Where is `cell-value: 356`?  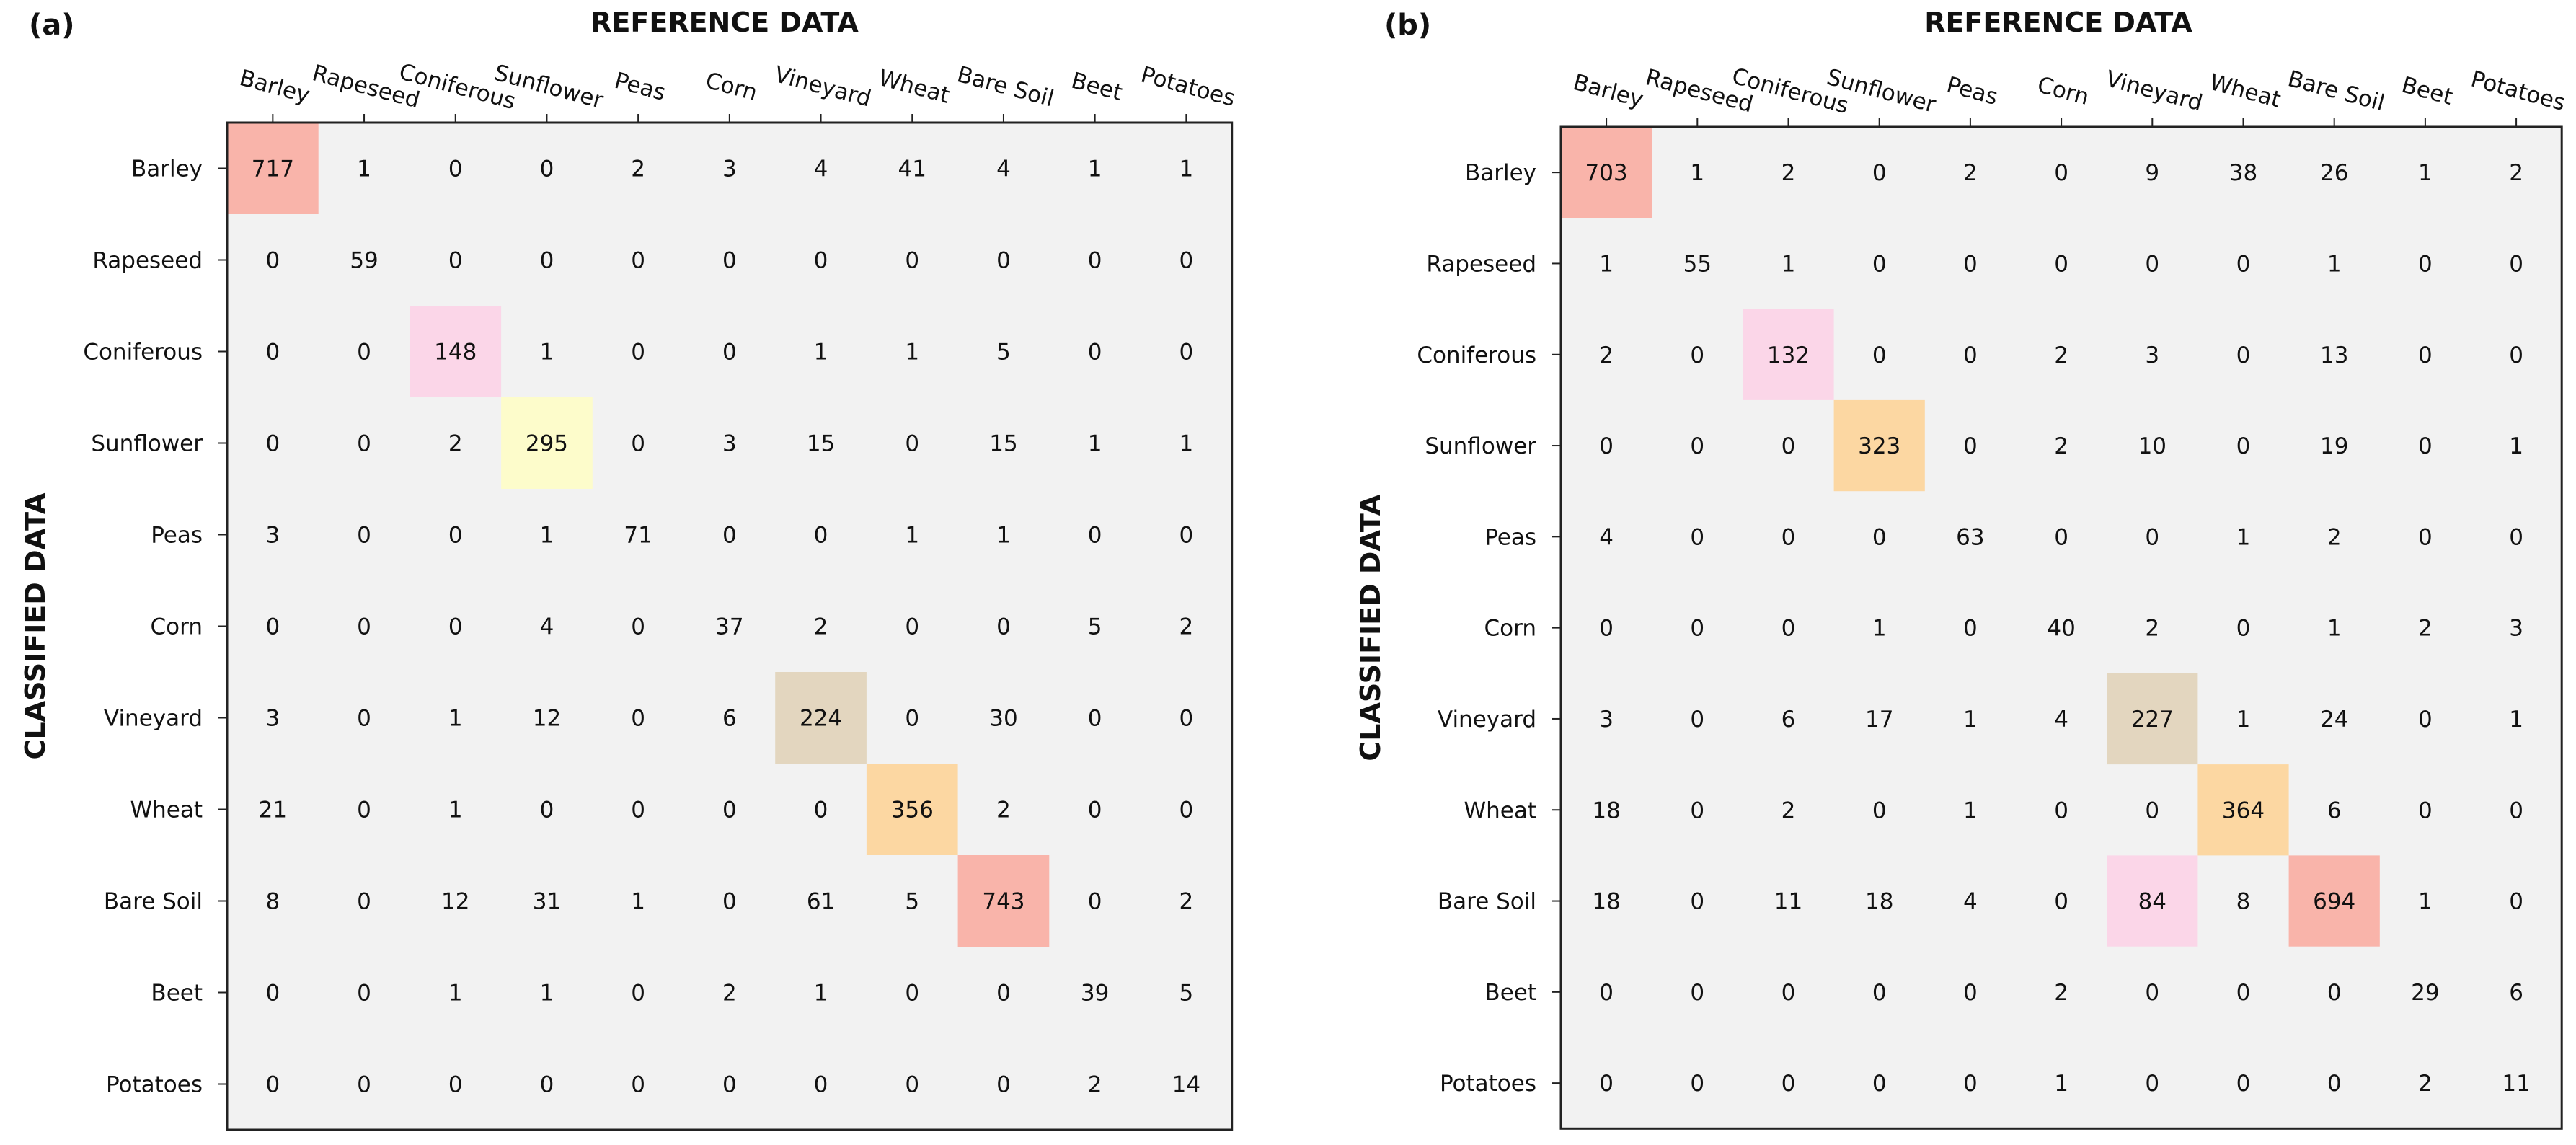 cell-value: 356 is located at coordinates (912, 810).